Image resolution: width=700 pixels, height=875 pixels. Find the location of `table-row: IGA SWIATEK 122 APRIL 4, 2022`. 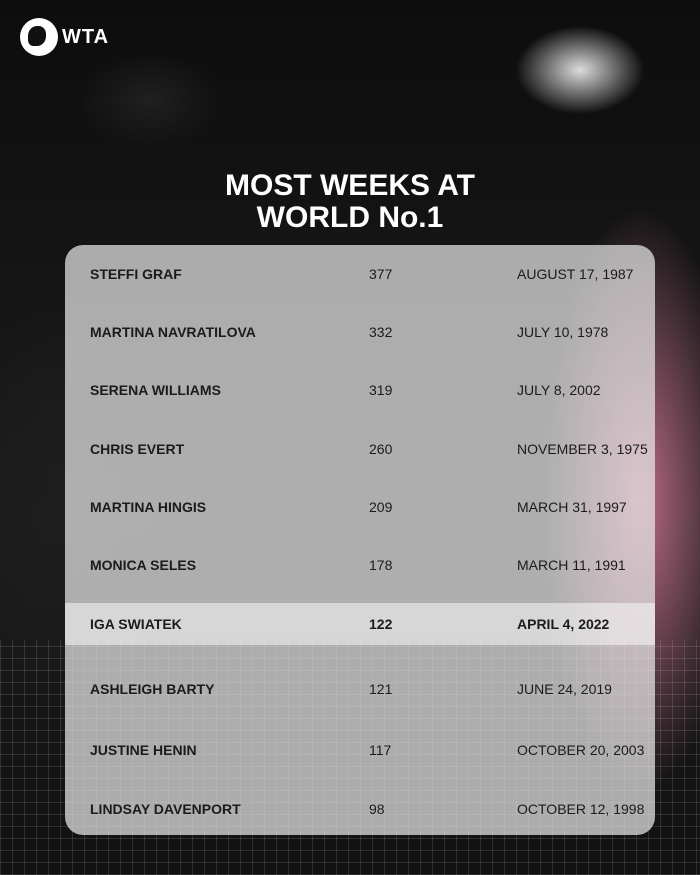

table-row: IGA SWIATEK 122 APRIL 4, 2022 is located at coordinates (360, 624).